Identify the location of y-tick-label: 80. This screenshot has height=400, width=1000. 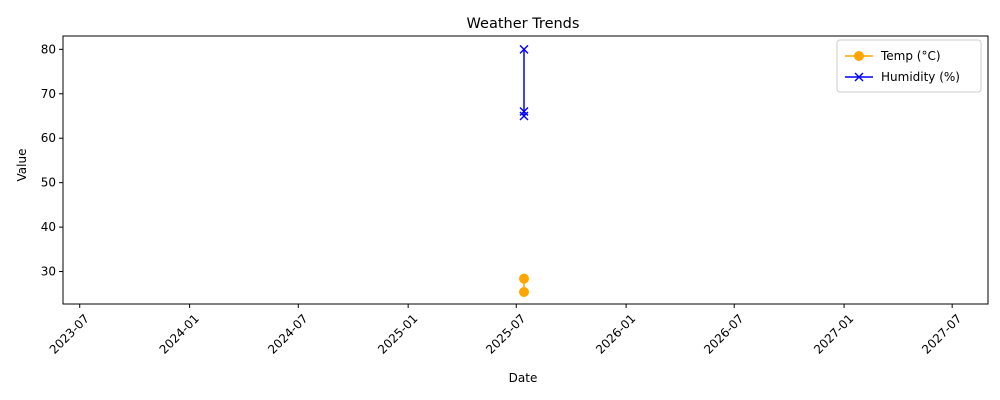
(48, 49).